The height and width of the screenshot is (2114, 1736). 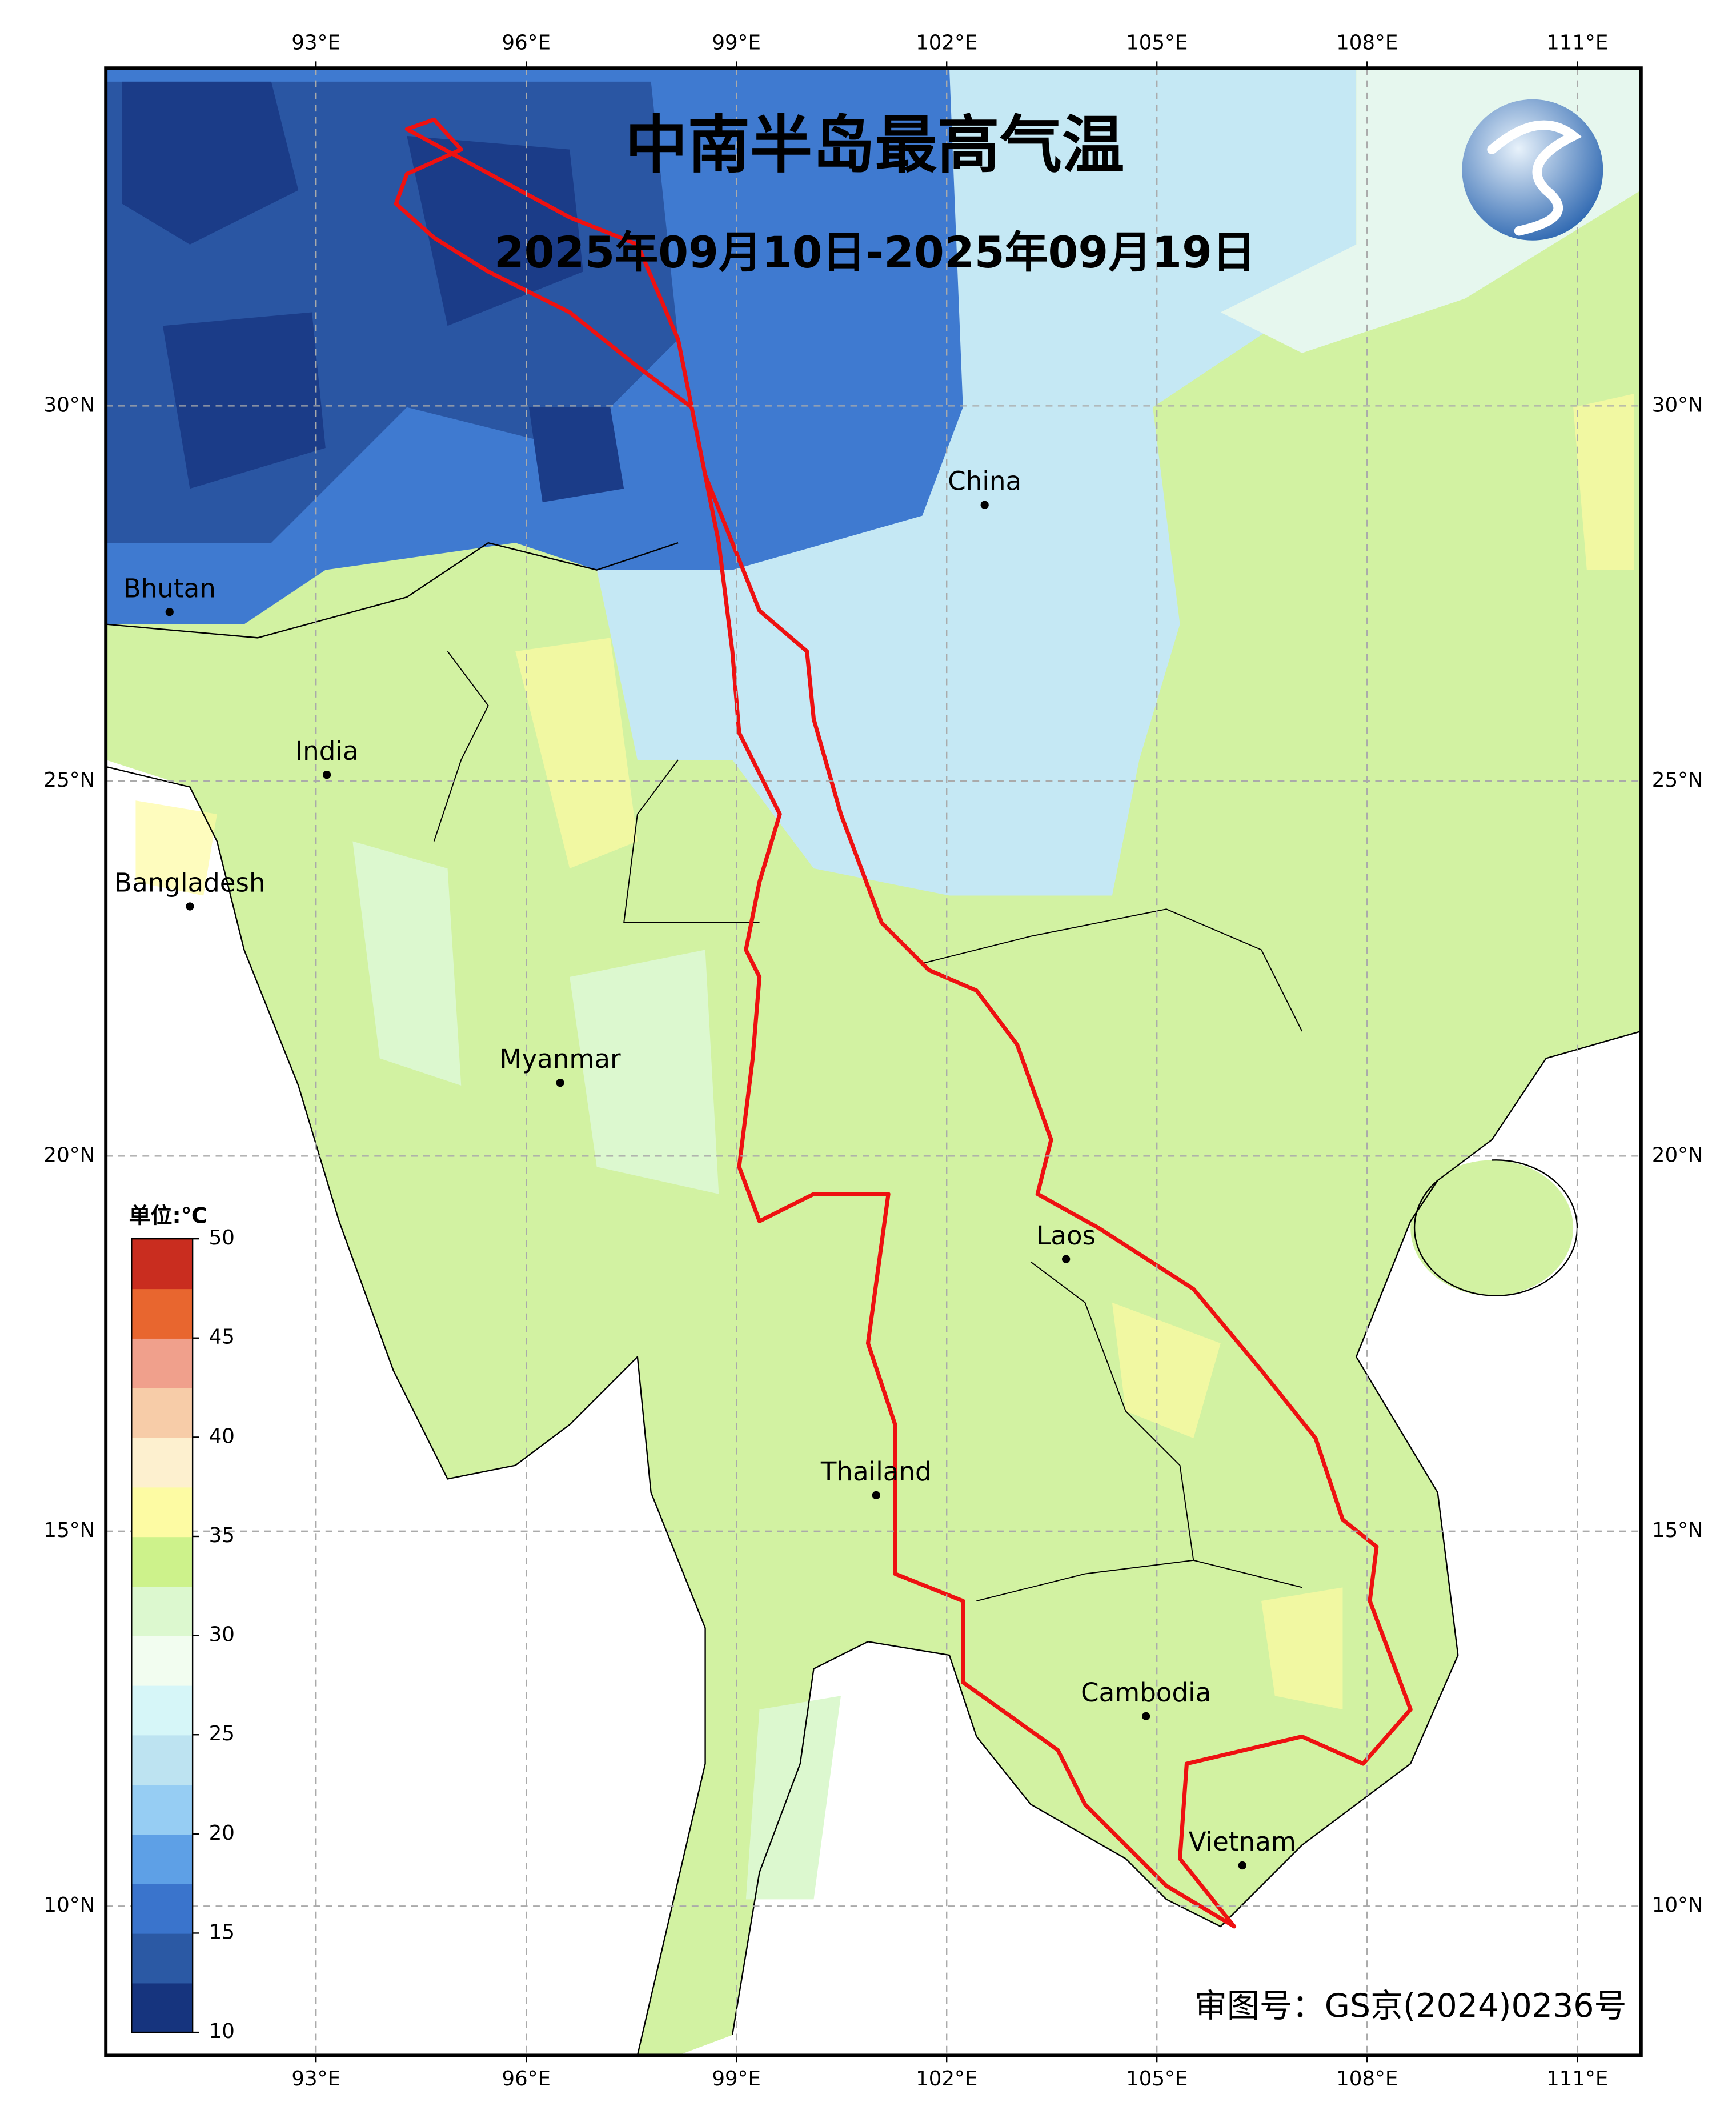 I want to click on place-label: Vietnam, so click(x=1242, y=1842).